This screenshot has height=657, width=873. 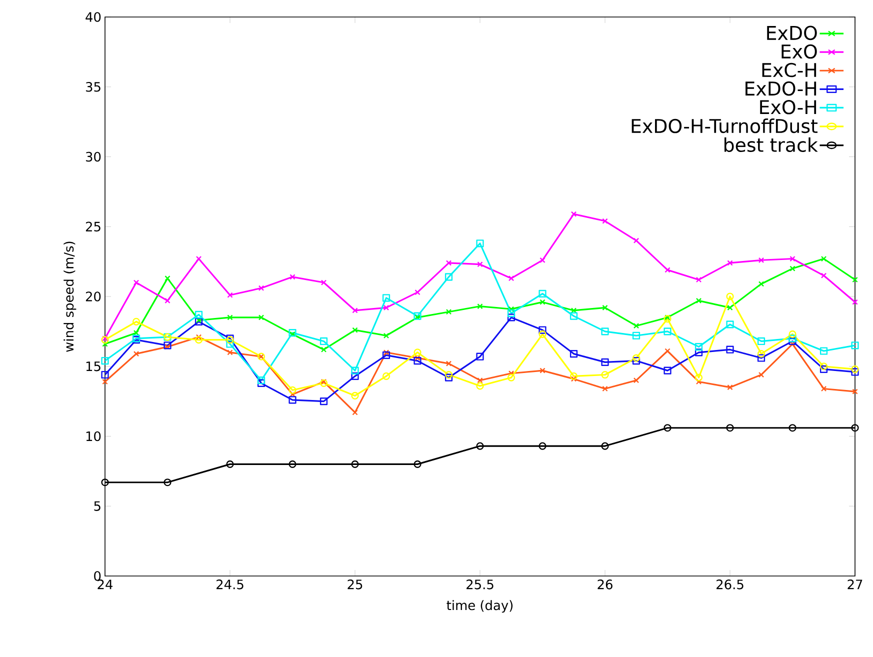 What do you see at coordinates (93, 436) in the screenshot?
I see `y-tick-label: 10` at bounding box center [93, 436].